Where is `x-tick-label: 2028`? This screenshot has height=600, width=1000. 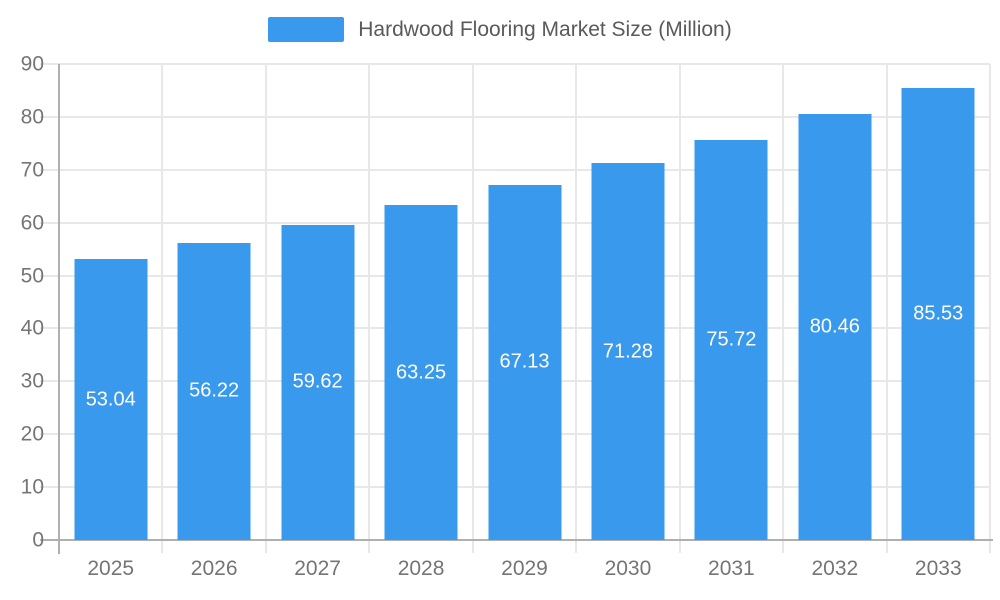 x-tick-label: 2028 is located at coordinates (421, 568).